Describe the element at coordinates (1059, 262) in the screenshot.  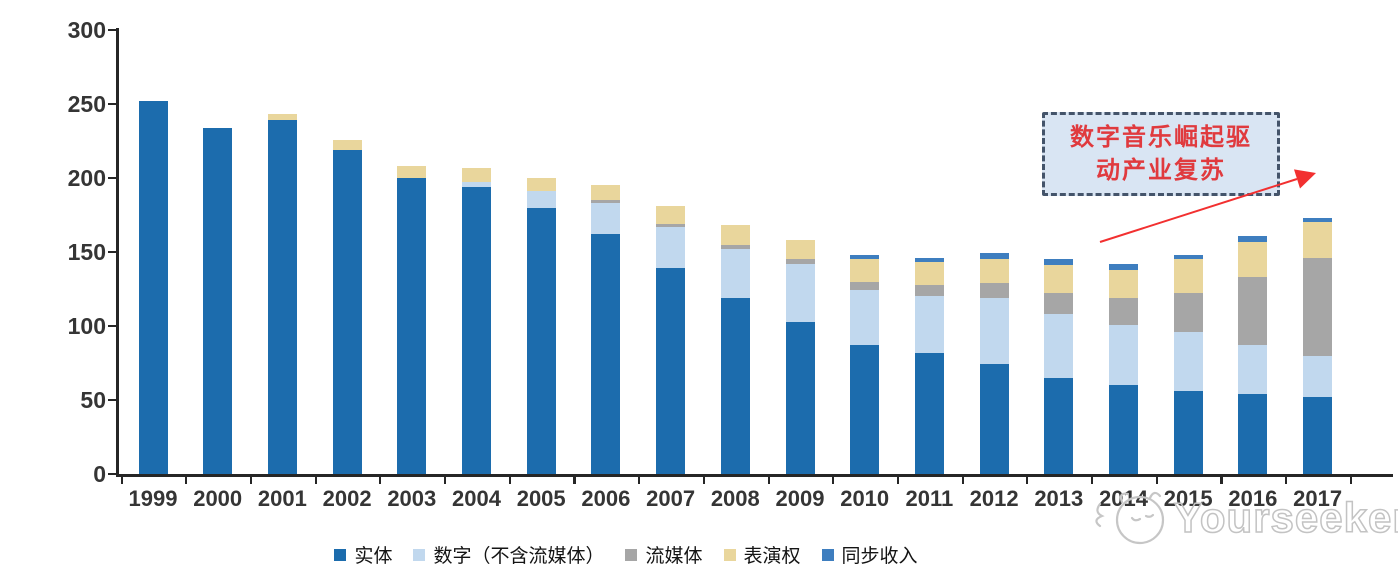
I see `bar-segment-2013-sync-income` at that location.